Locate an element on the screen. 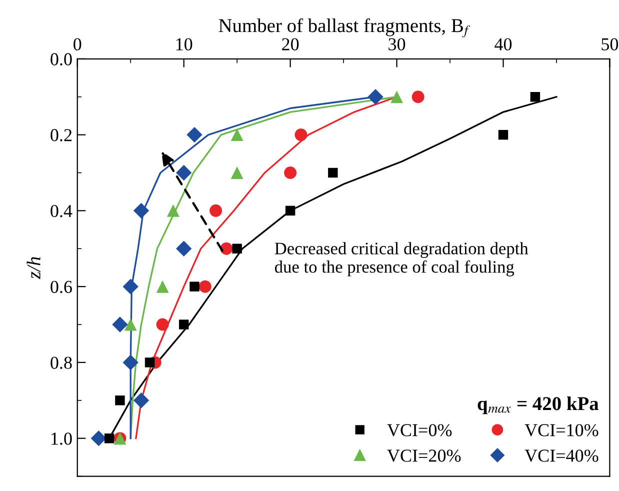 Image resolution: width=619 pixels, height=491 pixels. y-tick-label: 0.2 is located at coordinates (61, 135).